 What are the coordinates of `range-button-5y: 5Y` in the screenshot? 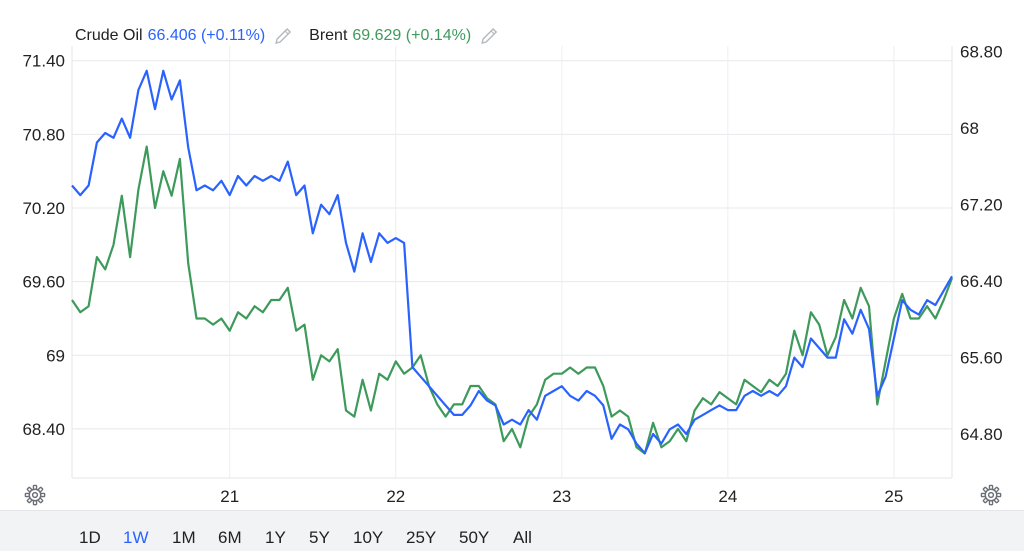 It's located at (319, 537).